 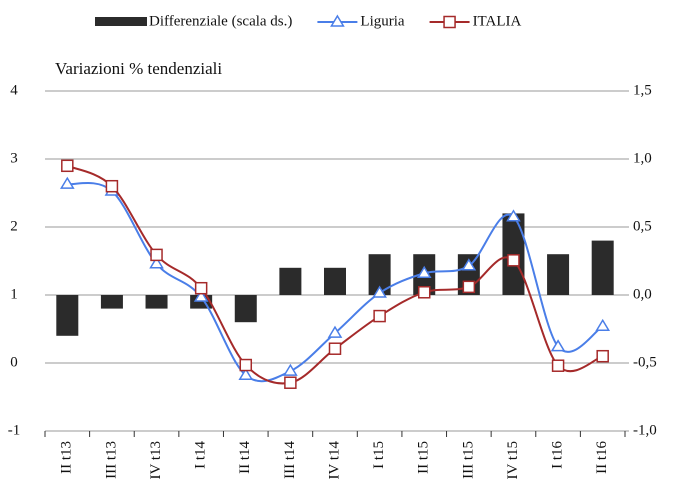 I want to click on legend-item: ITALIA, so click(x=475, y=21).